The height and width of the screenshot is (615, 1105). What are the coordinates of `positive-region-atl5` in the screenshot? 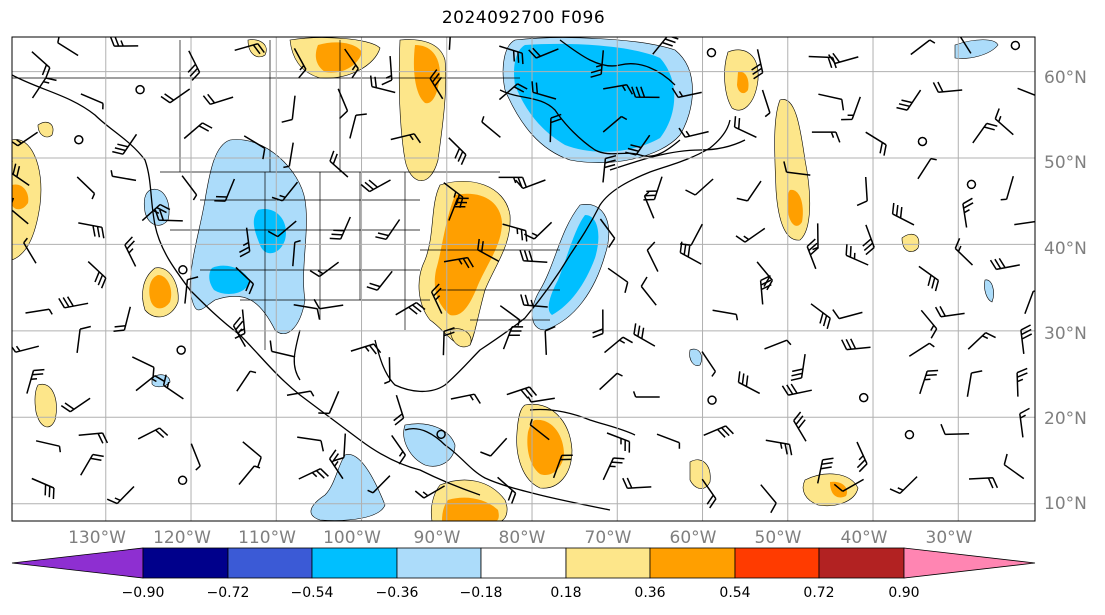 It's located at (910, 242).